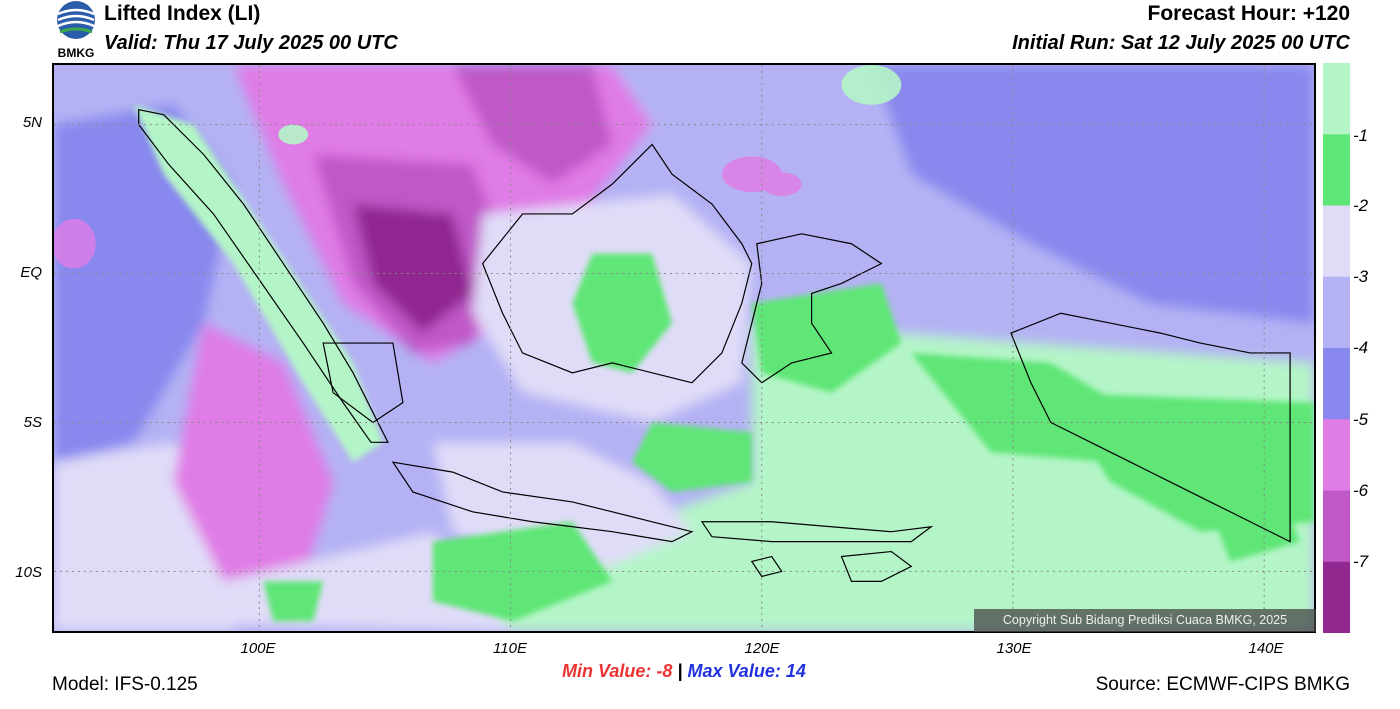 This screenshot has width=1400, height=709. What do you see at coordinates (734, 671) in the screenshot?
I see `max-label: Max Value:` at bounding box center [734, 671].